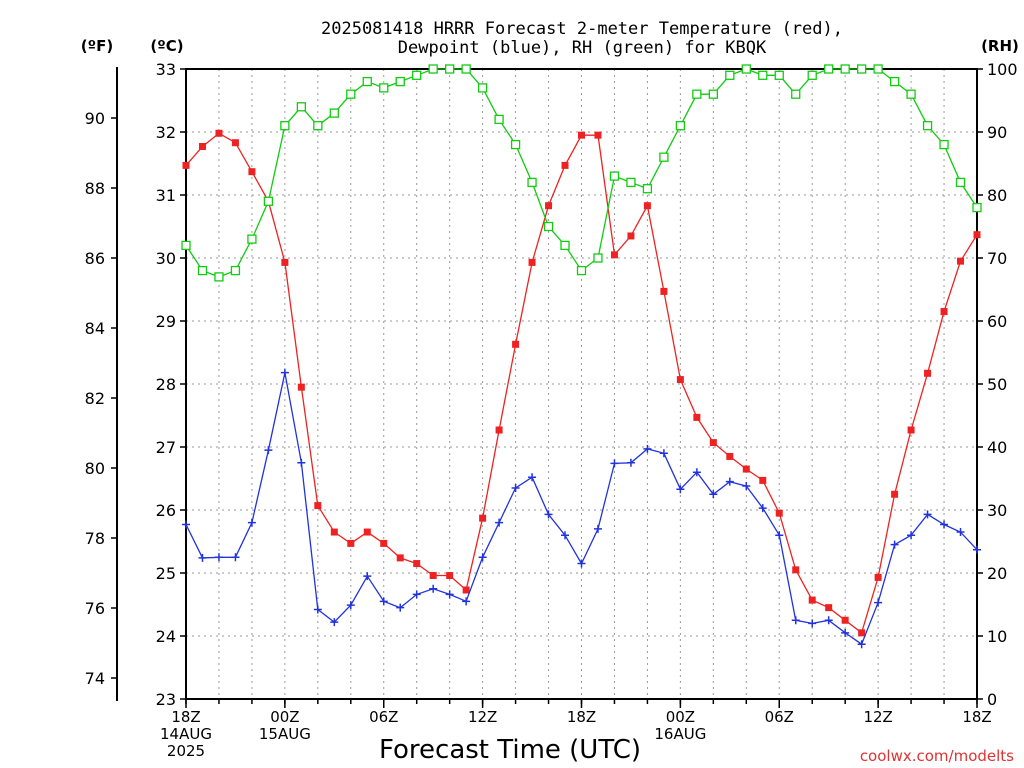 The height and width of the screenshot is (768, 1024). What do you see at coordinates (166, 510) in the screenshot?
I see `celsius-tick-label: 26` at bounding box center [166, 510].